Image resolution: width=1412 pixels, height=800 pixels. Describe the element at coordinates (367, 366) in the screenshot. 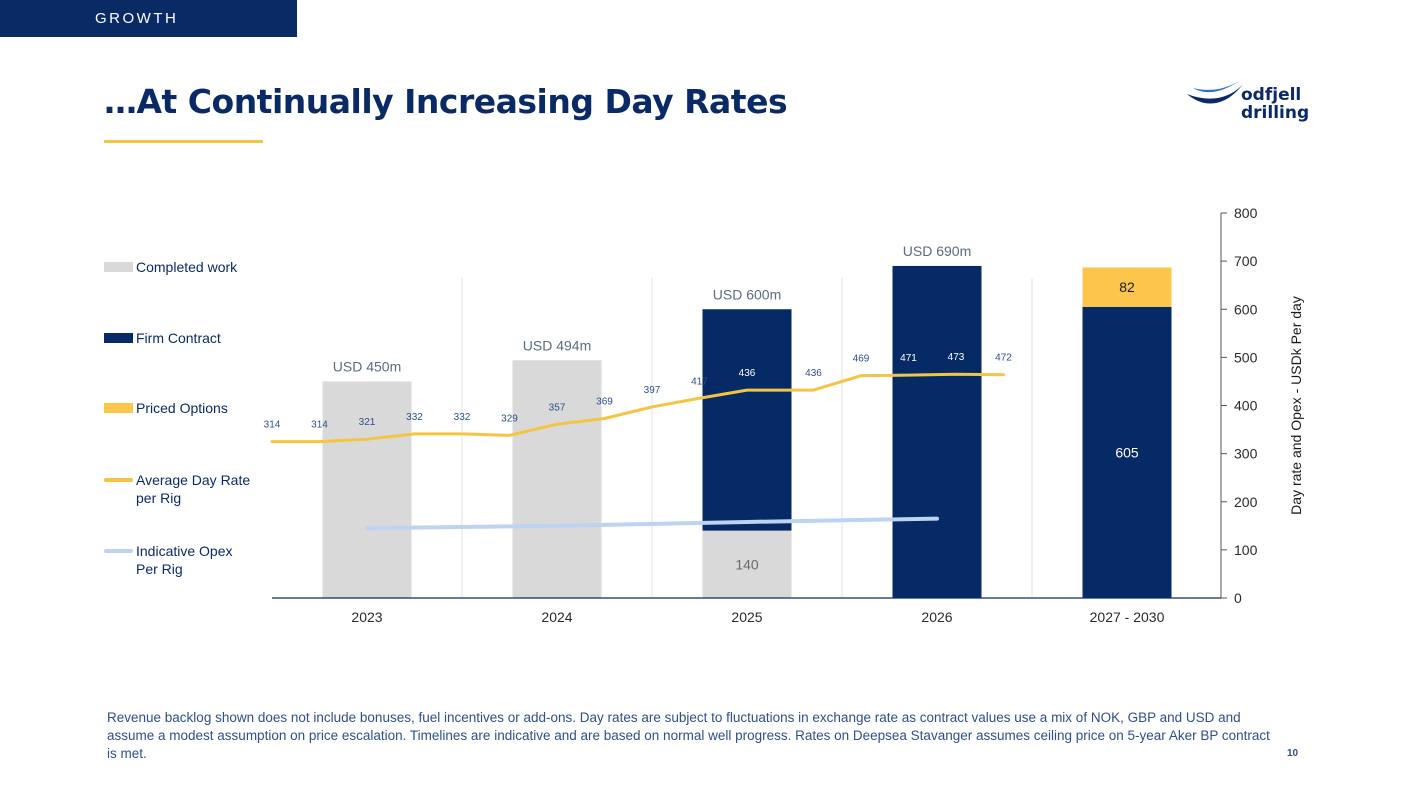

I see `bar-total-label: USD 450m` at that location.